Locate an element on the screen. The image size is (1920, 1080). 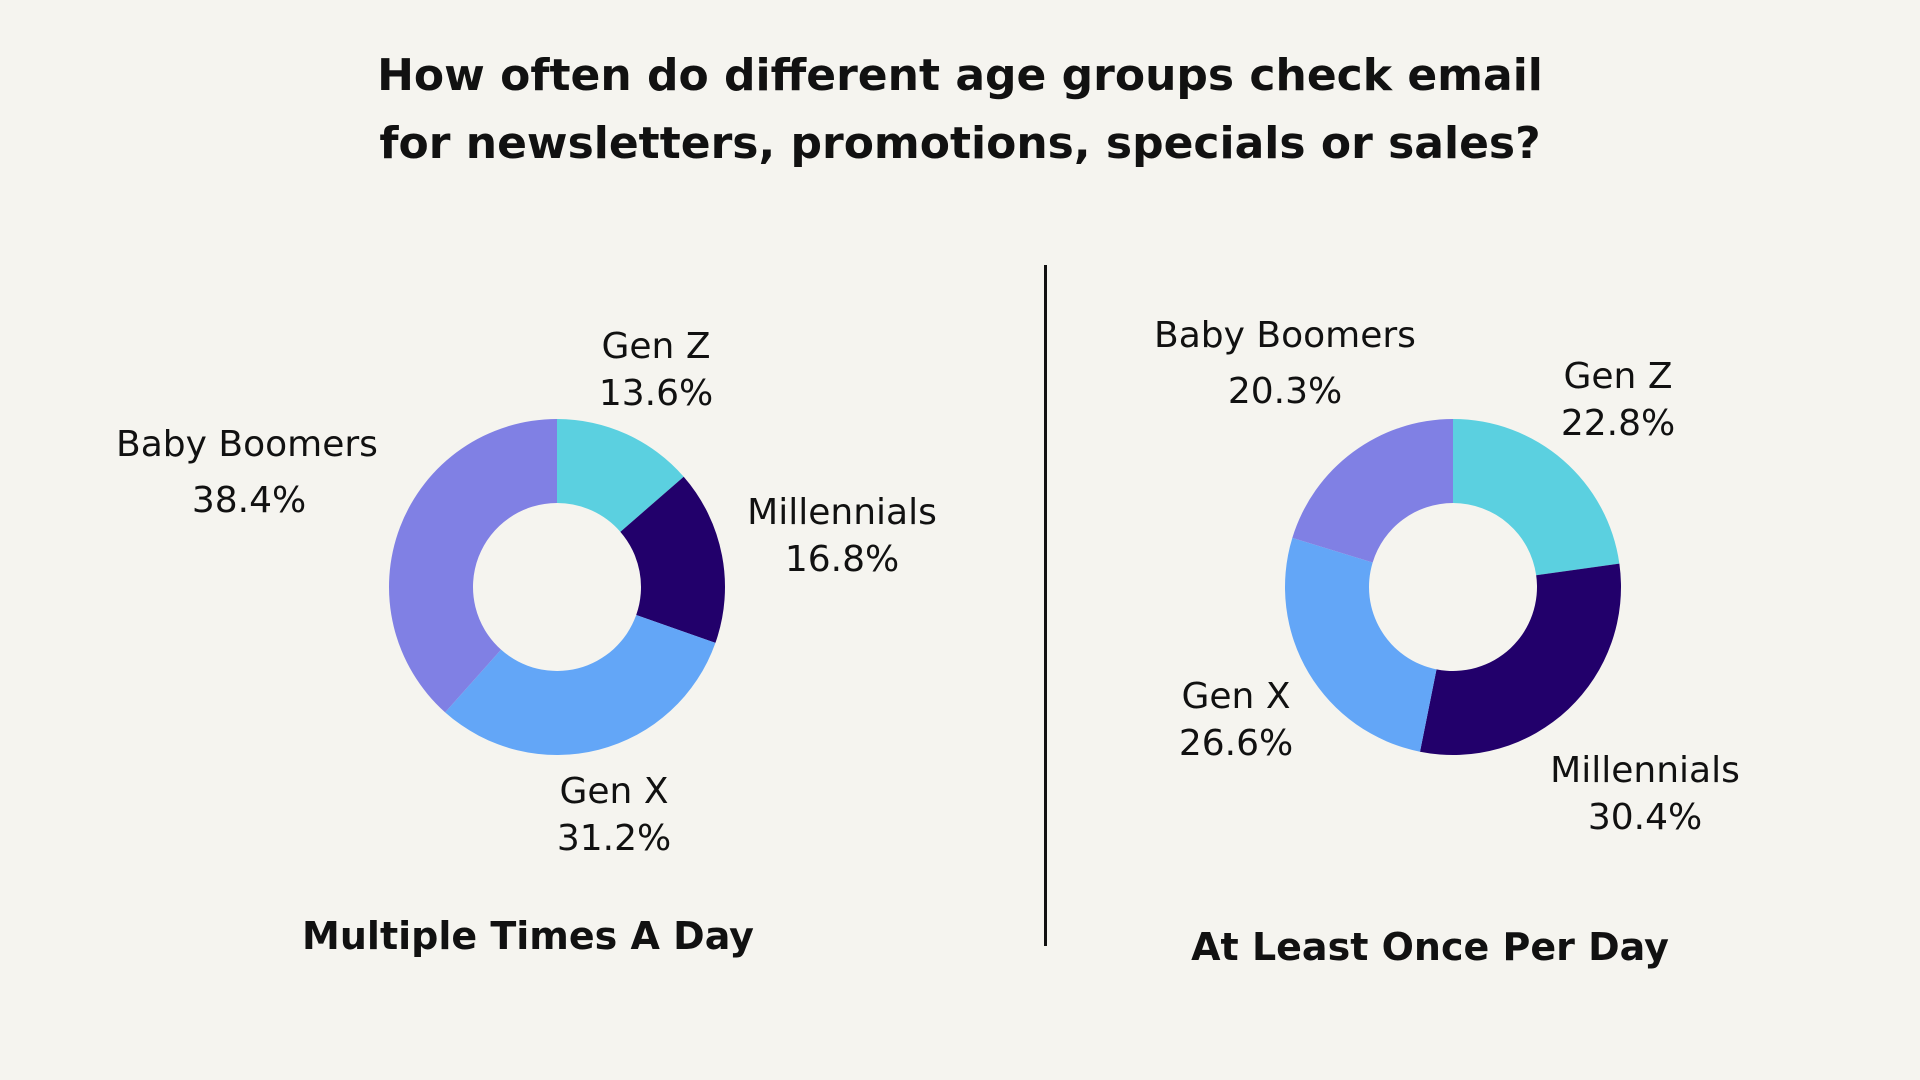
data-label-gen-z: 22.8% is located at coordinates (1618, 423).